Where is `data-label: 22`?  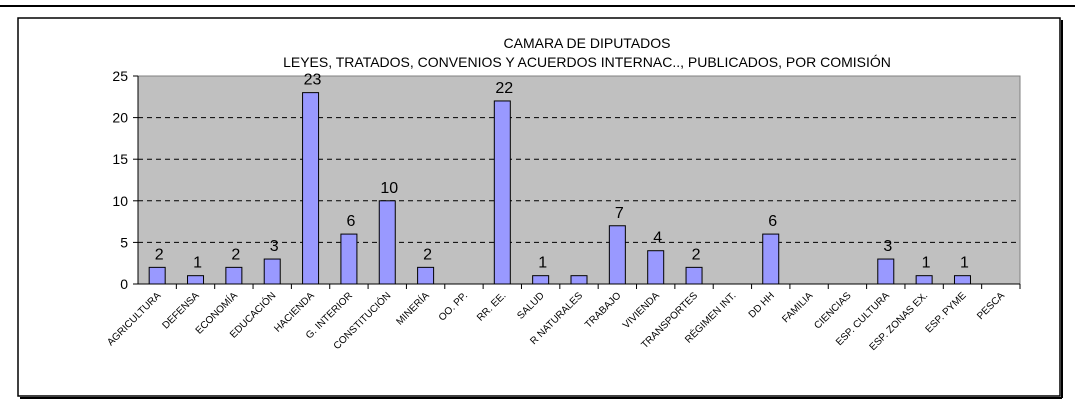 data-label: 22 is located at coordinates (504, 88).